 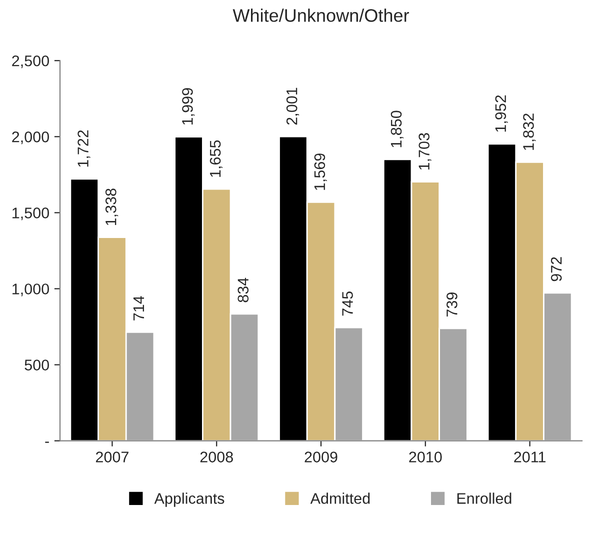 What do you see at coordinates (138, 308) in the screenshot?
I see `data-label: 714` at bounding box center [138, 308].